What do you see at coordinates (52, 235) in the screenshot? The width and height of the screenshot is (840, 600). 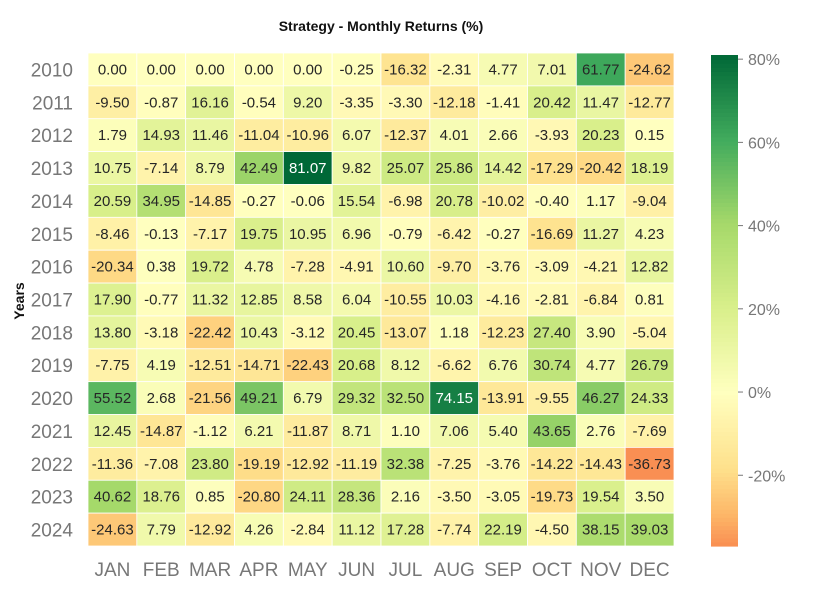 I see `y-tick-label: 2015` at bounding box center [52, 235].